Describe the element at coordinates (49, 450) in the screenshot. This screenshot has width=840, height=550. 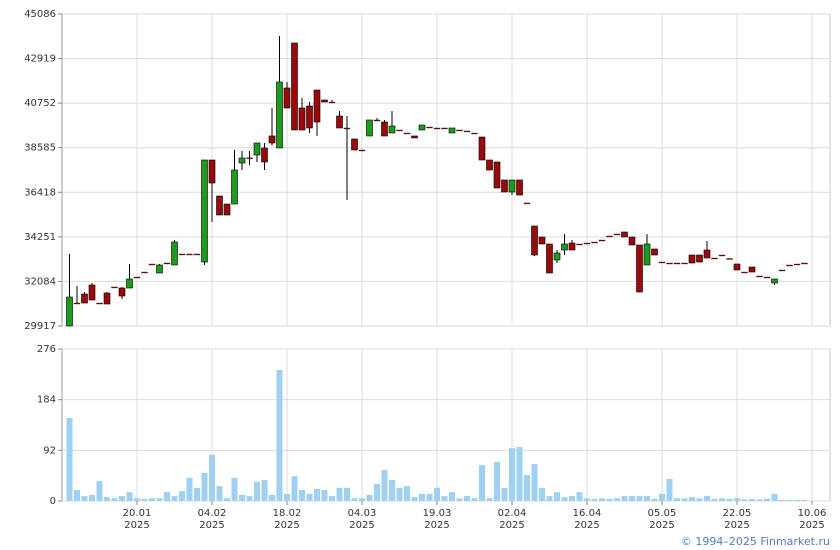
I see `y-tick-label: 92` at that location.